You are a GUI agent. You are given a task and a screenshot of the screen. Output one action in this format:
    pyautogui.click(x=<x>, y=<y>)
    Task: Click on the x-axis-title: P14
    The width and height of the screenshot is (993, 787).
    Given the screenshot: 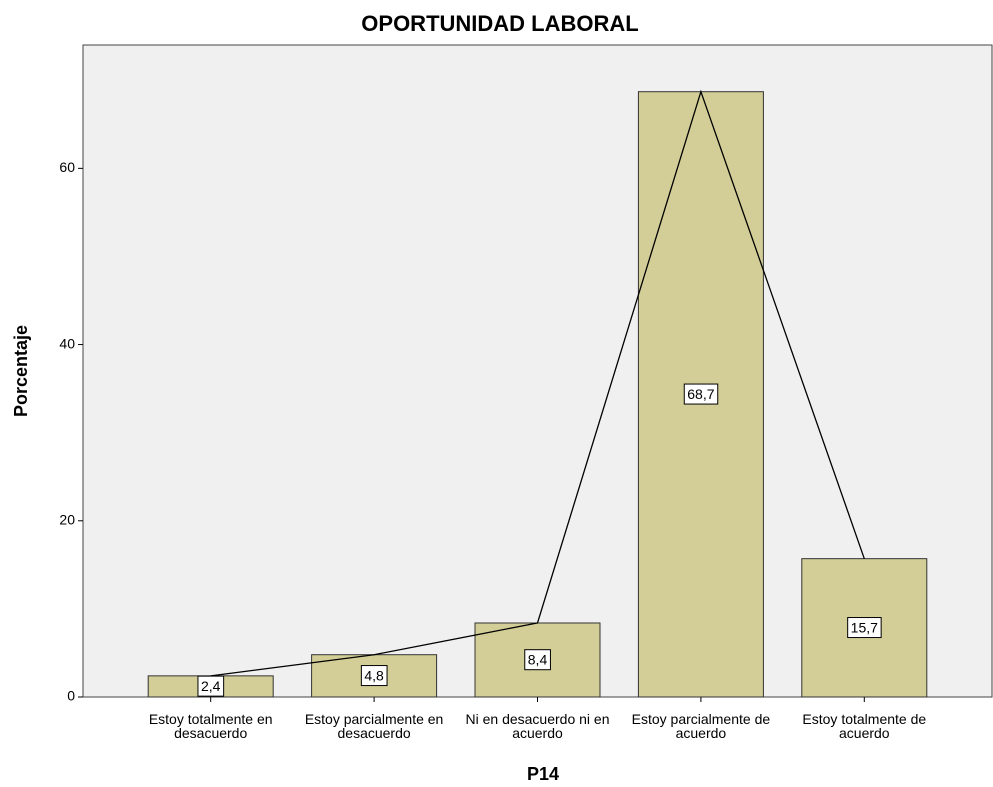 What is the action you would take?
    pyautogui.click(x=543, y=774)
    